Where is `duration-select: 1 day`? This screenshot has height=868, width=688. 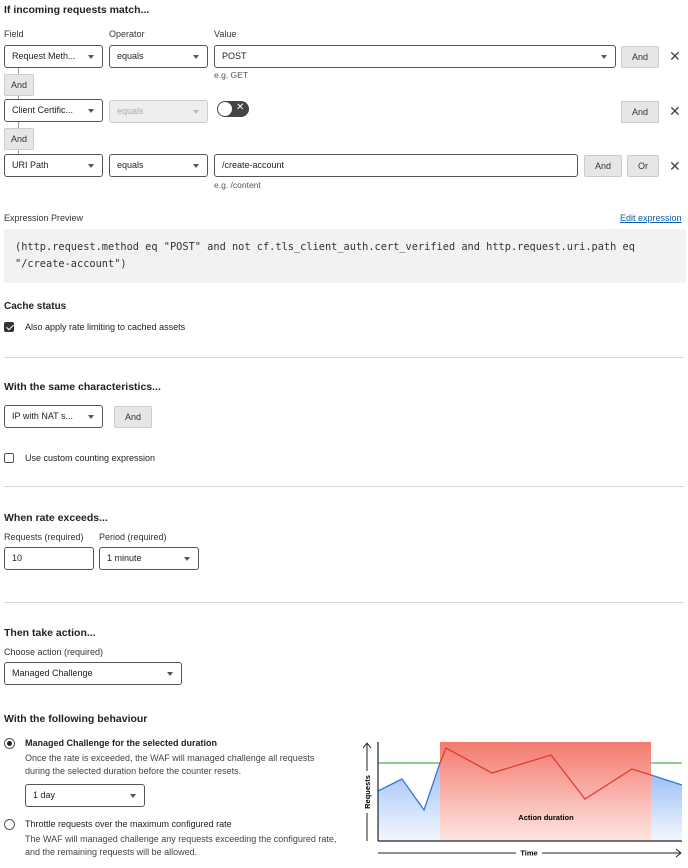 duration-select: 1 day is located at coordinates (85, 795).